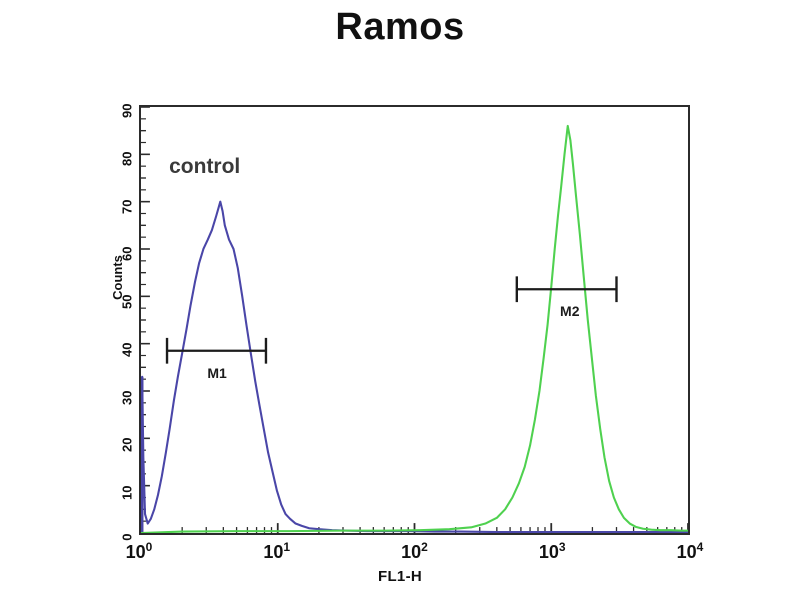 The width and height of the screenshot is (800, 600). What do you see at coordinates (690, 551) in the screenshot?
I see `x-tick-1e4: 10⁴` at bounding box center [690, 551].